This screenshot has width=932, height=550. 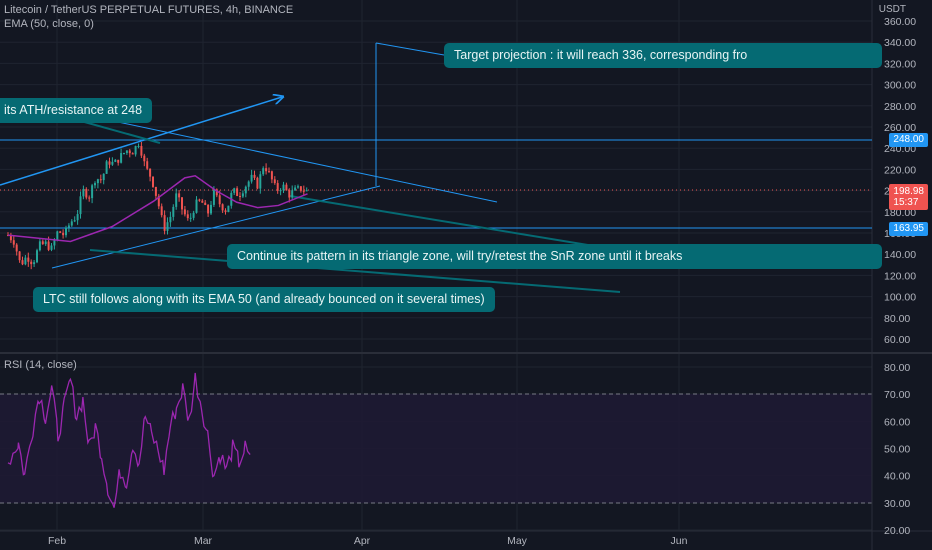 I want to click on time-axis-label: May, so click(x=517, y=541).